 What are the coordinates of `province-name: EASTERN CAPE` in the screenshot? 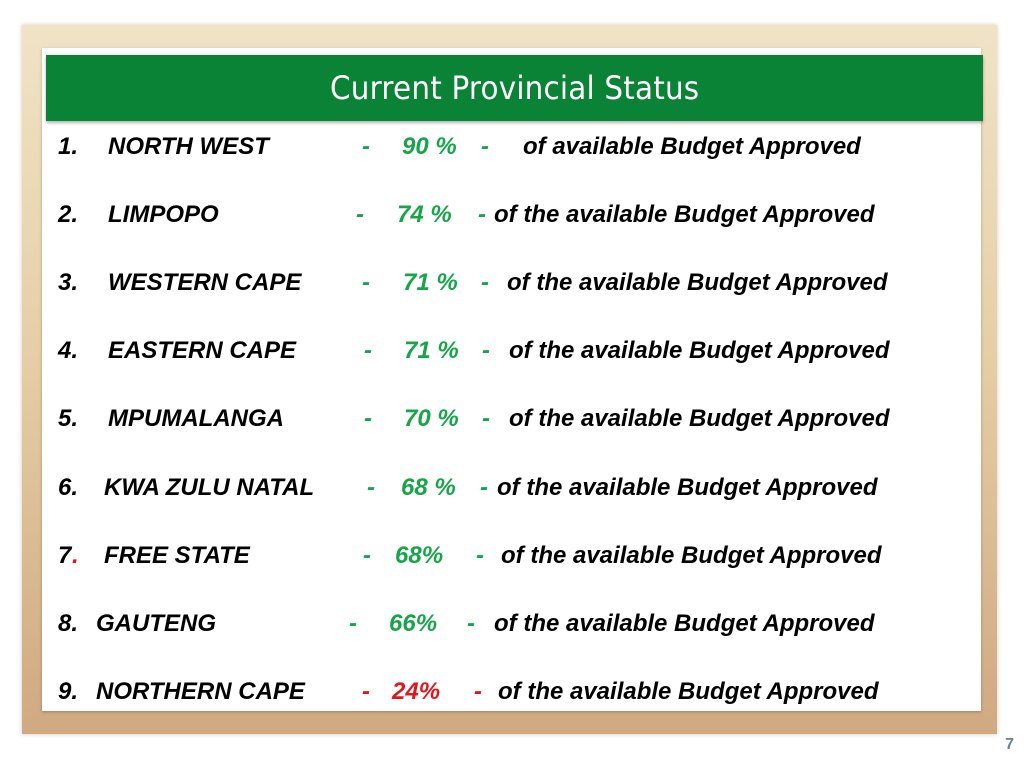 It's located at (202, 350).